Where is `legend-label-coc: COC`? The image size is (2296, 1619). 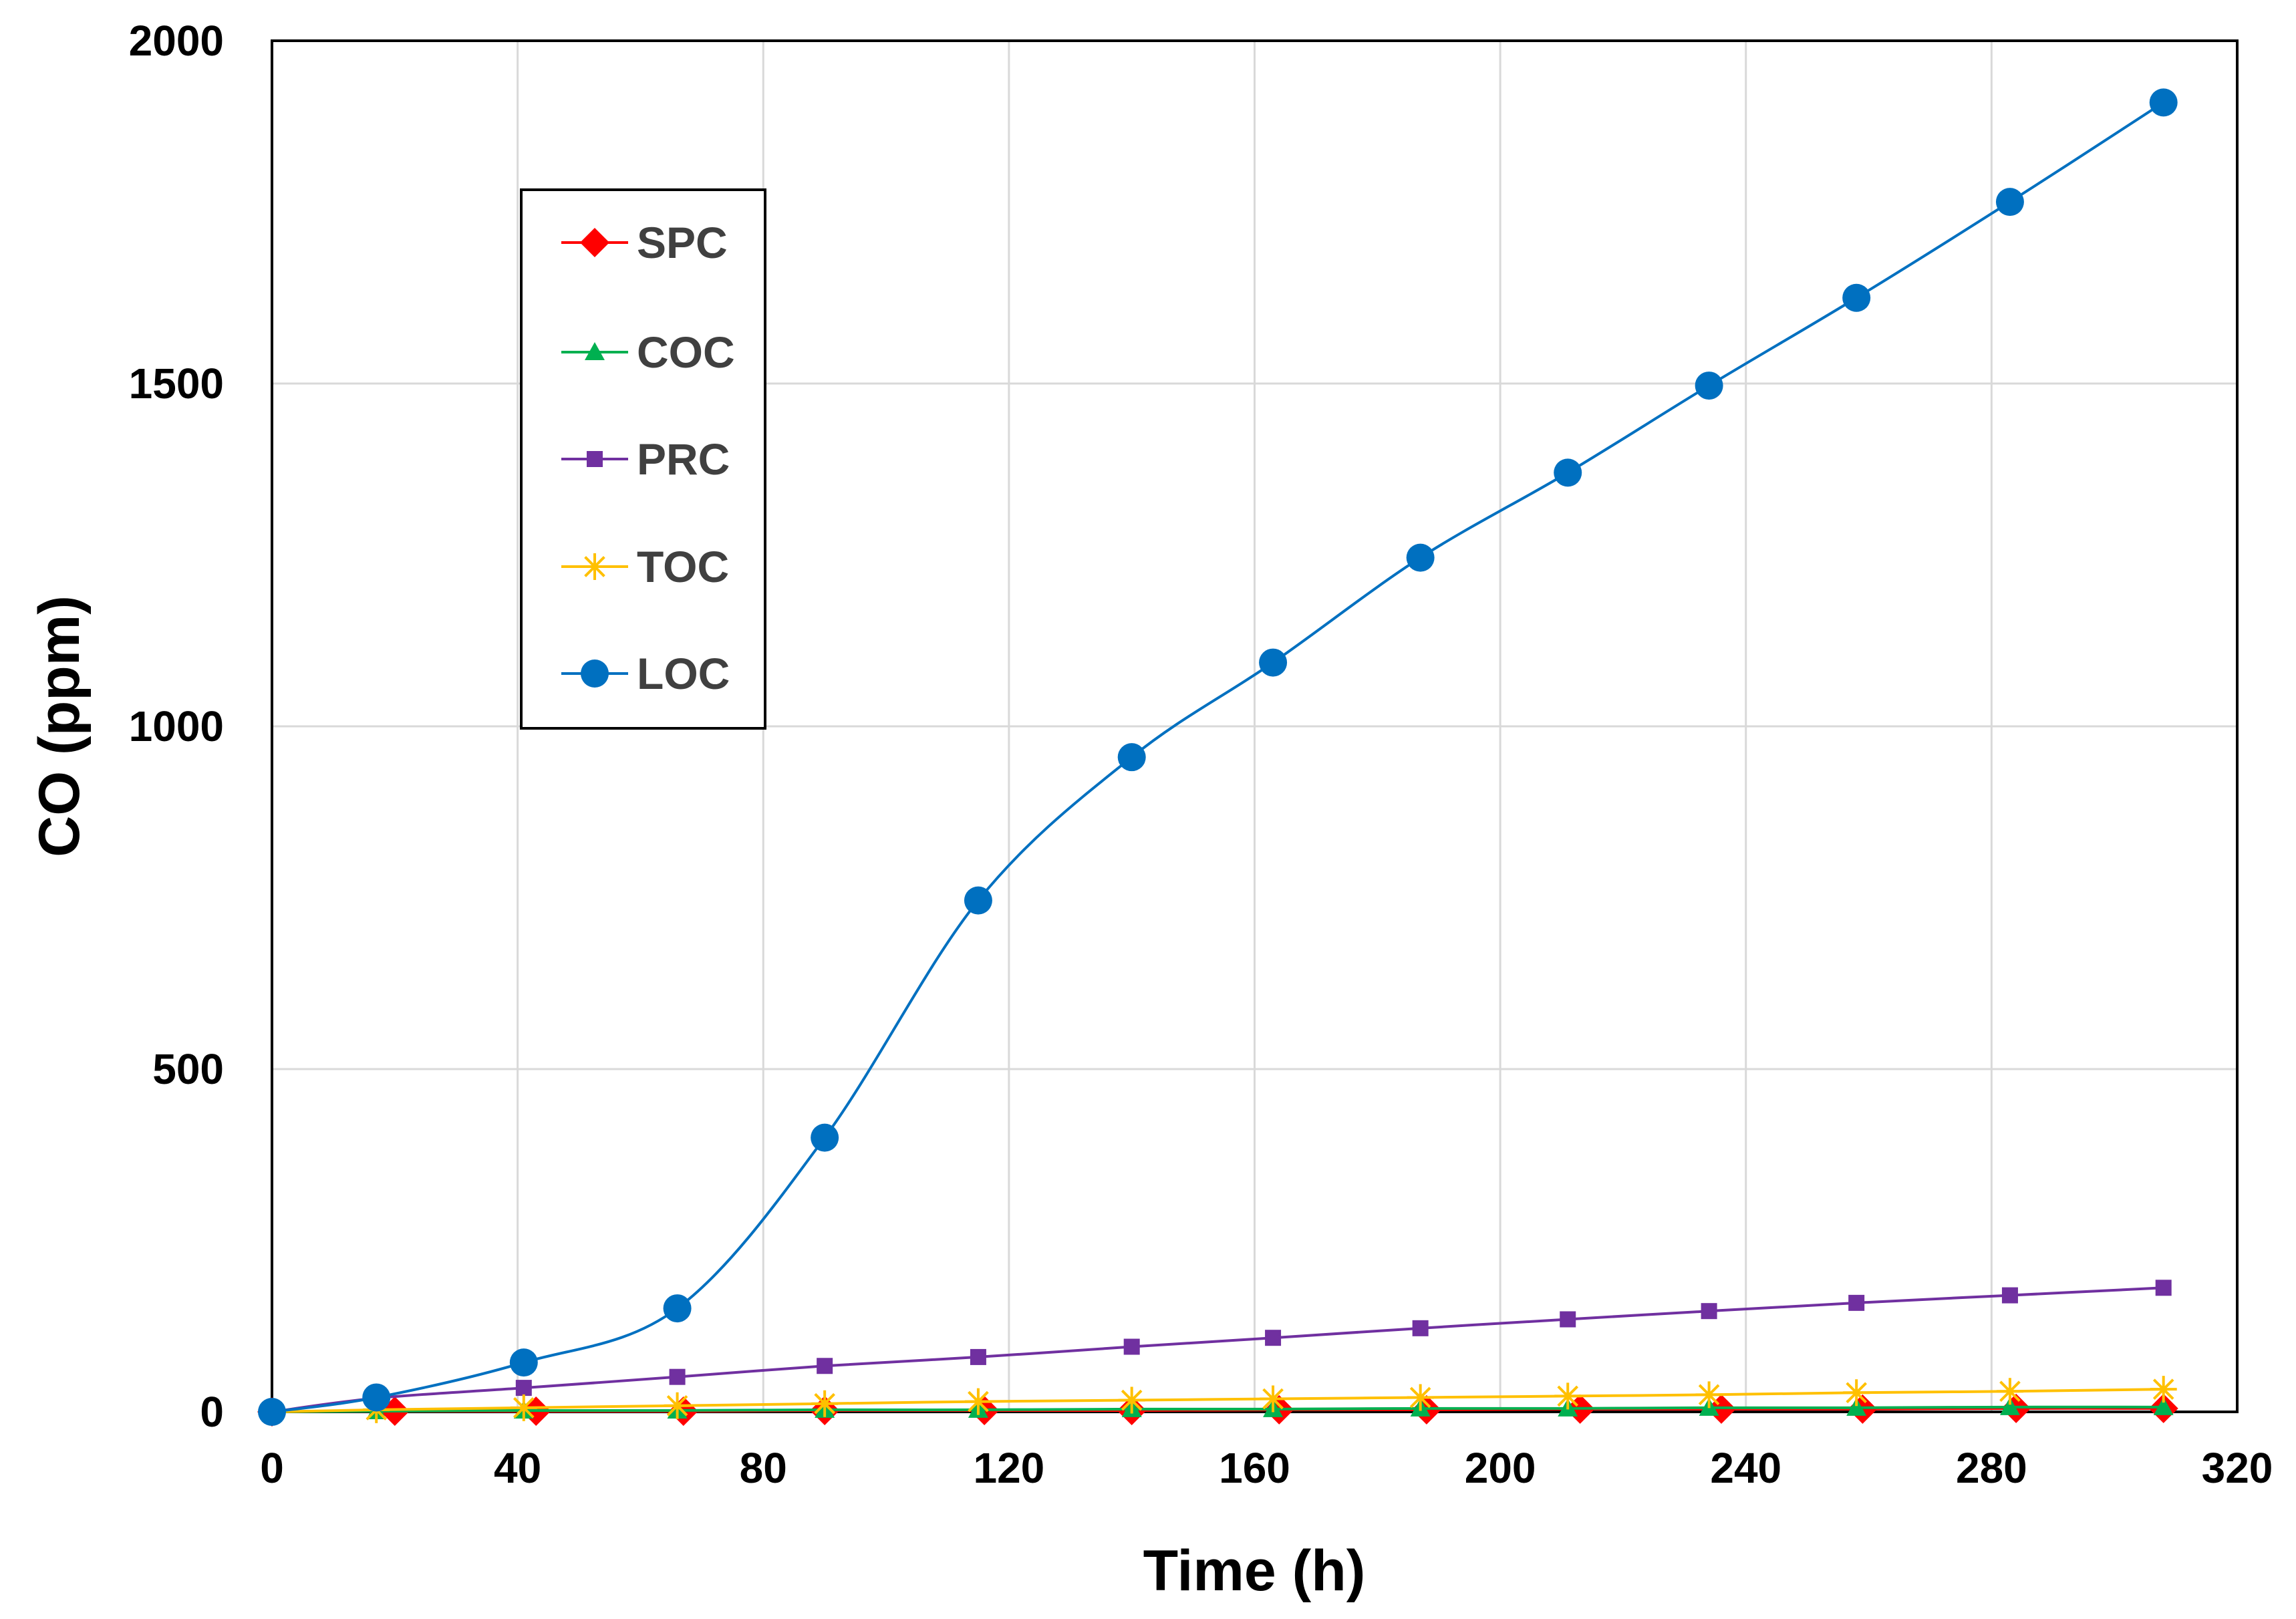
legend-label-coc: COC is located at coordinates (686, 352).